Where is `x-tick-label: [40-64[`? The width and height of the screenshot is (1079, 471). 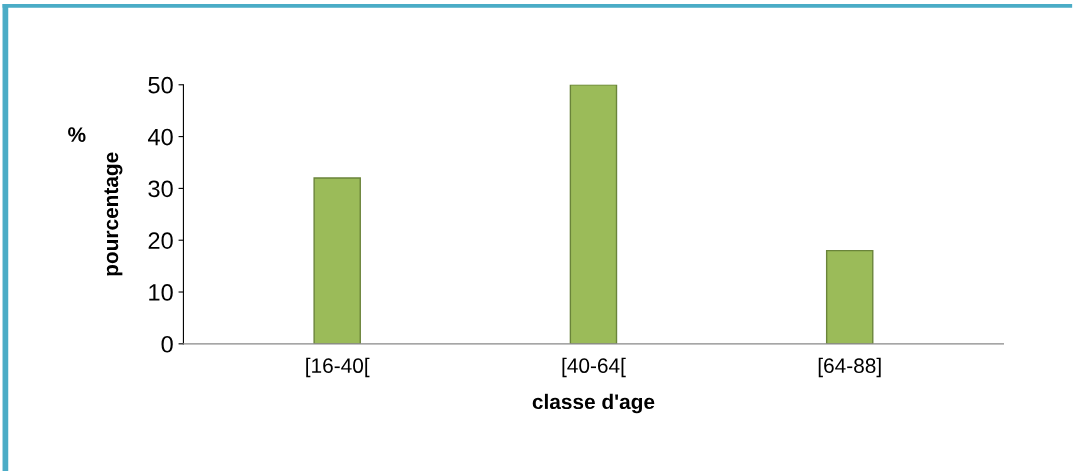 x-tick-label: [40-64[ is located at coordinates (594, 367).